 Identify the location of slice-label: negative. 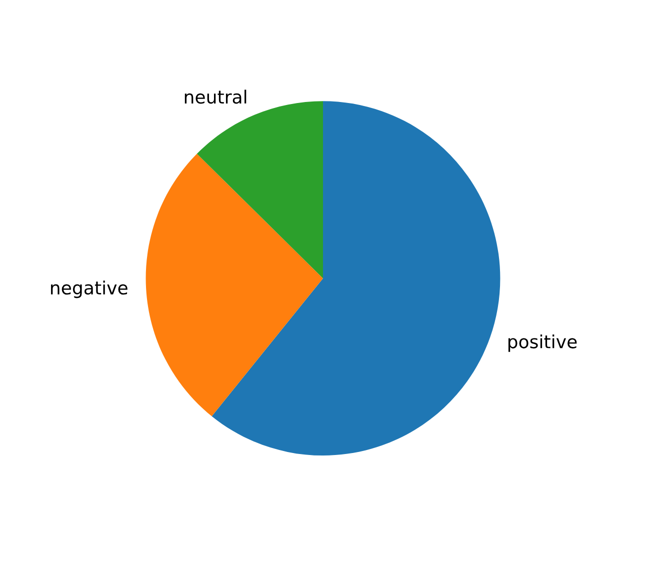
(89, 289).